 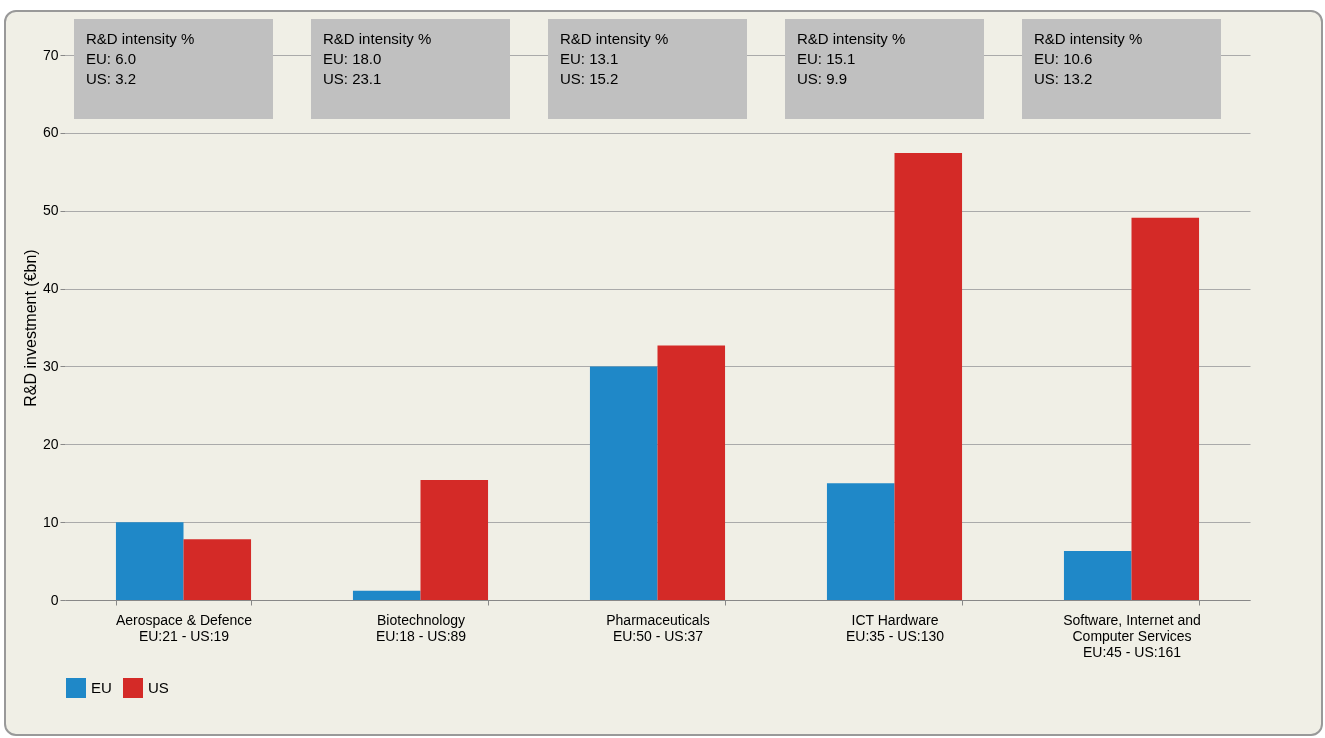 I want to click on note-box: R&D intensity % EU: 18.0 US: 23.1, so click(x=410, y=69).